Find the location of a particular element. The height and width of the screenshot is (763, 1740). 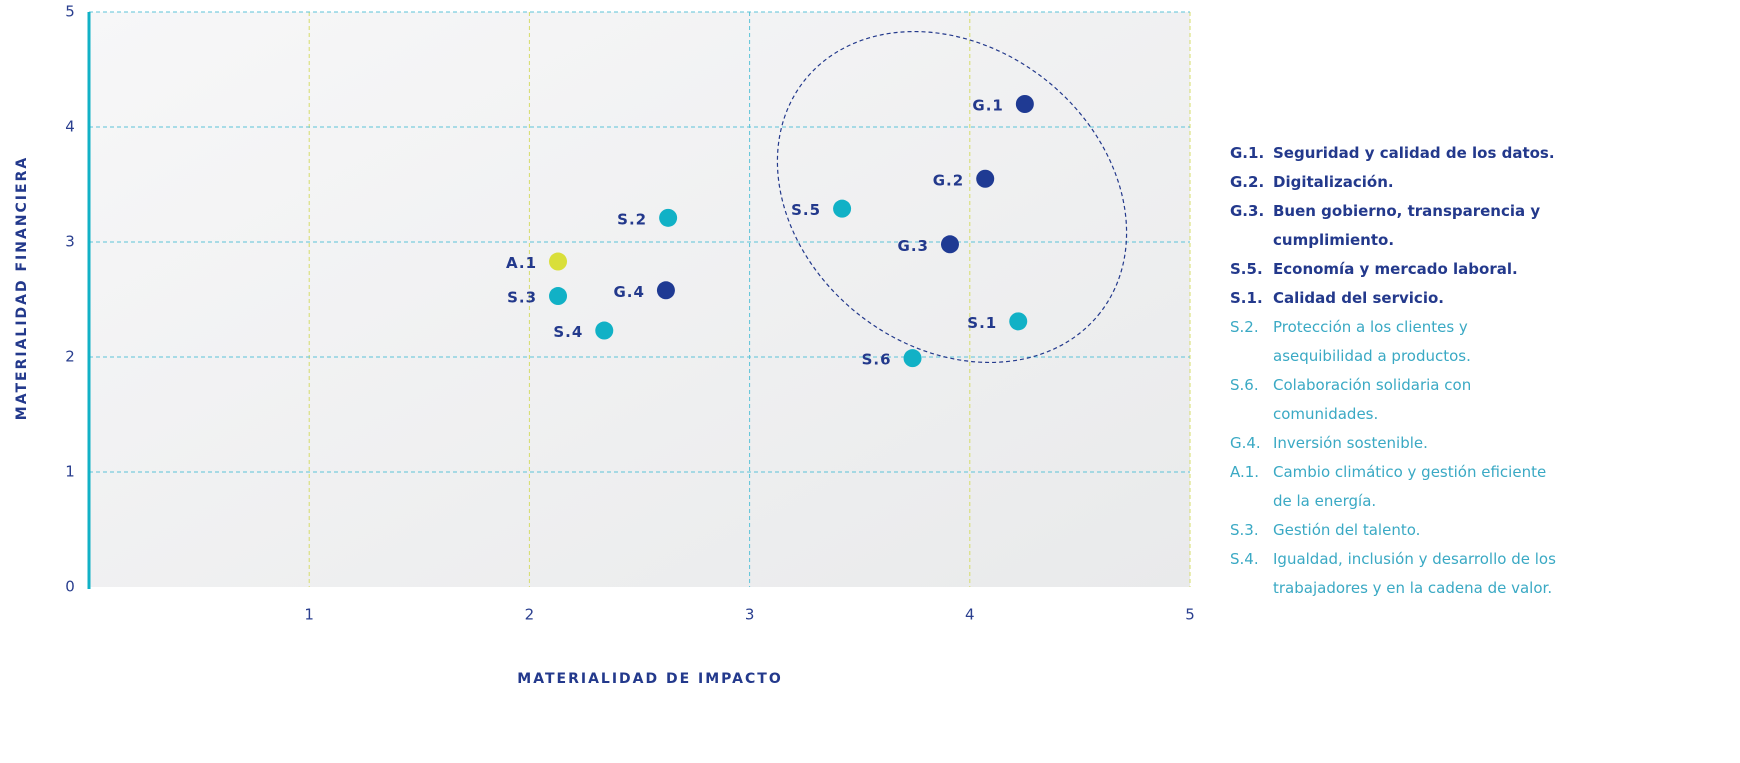

x-tick-label: 1 is located at coordinates (309, 615).